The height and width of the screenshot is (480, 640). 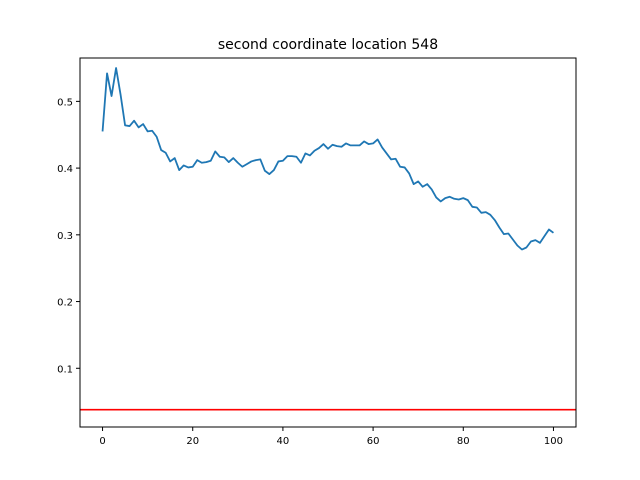 What do you see at coordinates (65, 303) in the screenshot?
I see `y-tick-label: 0.2` at bounding box center [65, 303].